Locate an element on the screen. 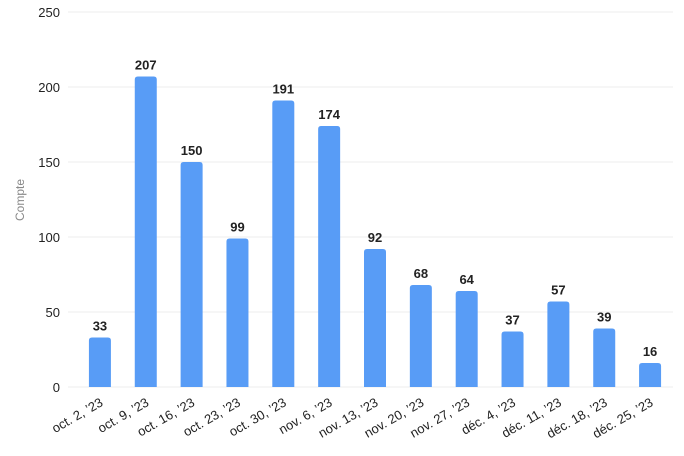  value-label: 37 is located at coordinates (512, 320).